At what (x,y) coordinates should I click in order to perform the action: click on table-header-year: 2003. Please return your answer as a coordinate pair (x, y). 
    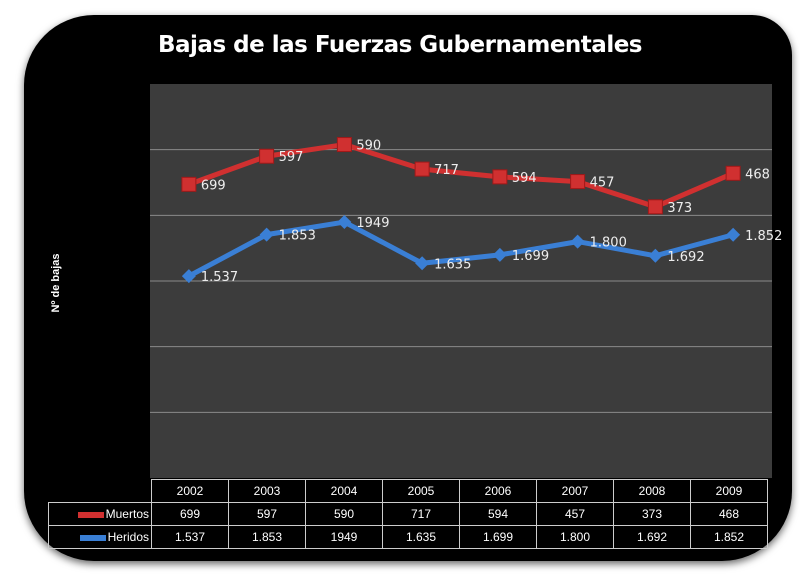
    Looking at the image, I should click on (267, 491).